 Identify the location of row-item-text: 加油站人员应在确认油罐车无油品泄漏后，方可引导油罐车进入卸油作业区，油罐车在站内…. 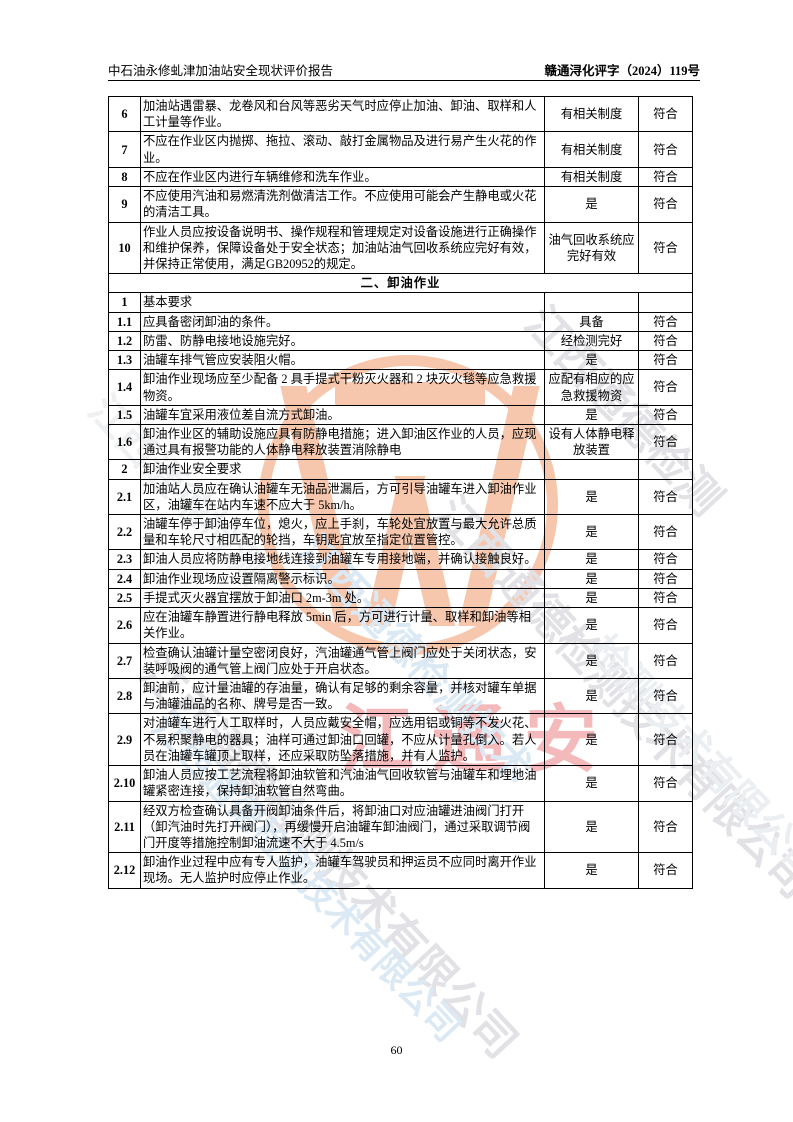
(342, 497).